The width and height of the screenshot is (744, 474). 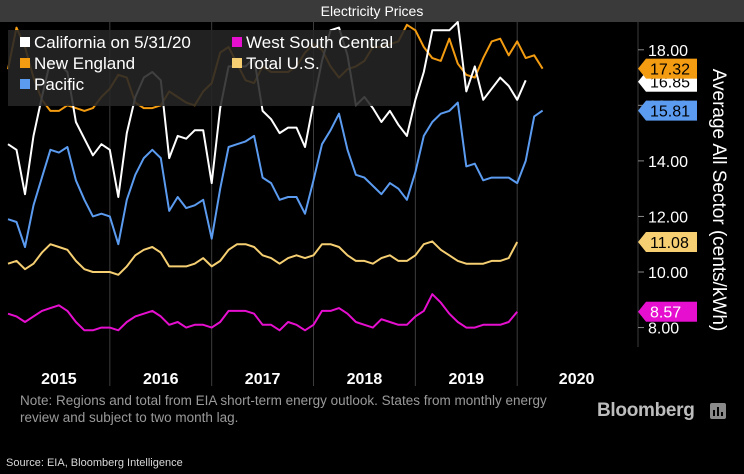 I want to click on legend-label-1: New England, so click(x=84, y=63).